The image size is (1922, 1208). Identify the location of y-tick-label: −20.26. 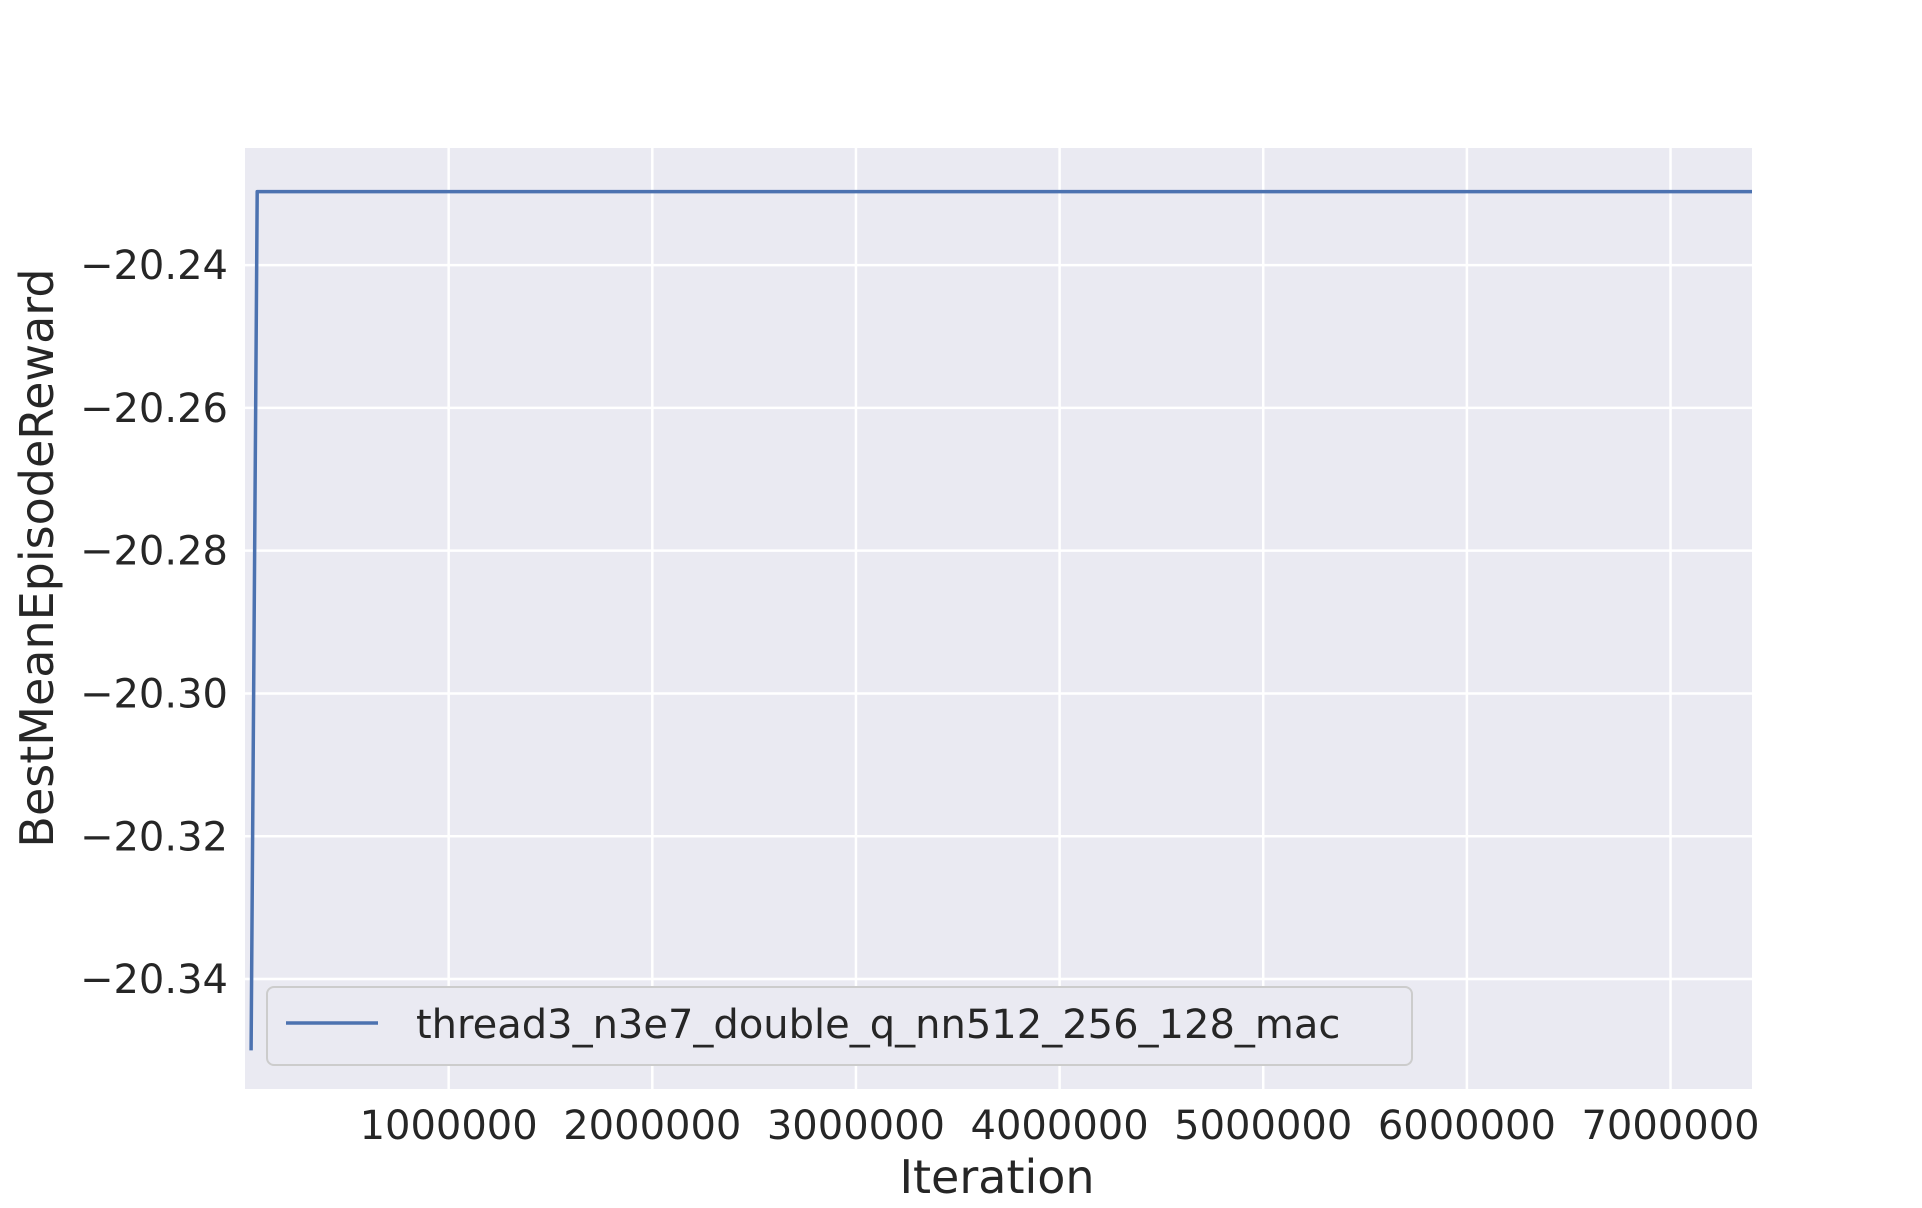
(154, 409).